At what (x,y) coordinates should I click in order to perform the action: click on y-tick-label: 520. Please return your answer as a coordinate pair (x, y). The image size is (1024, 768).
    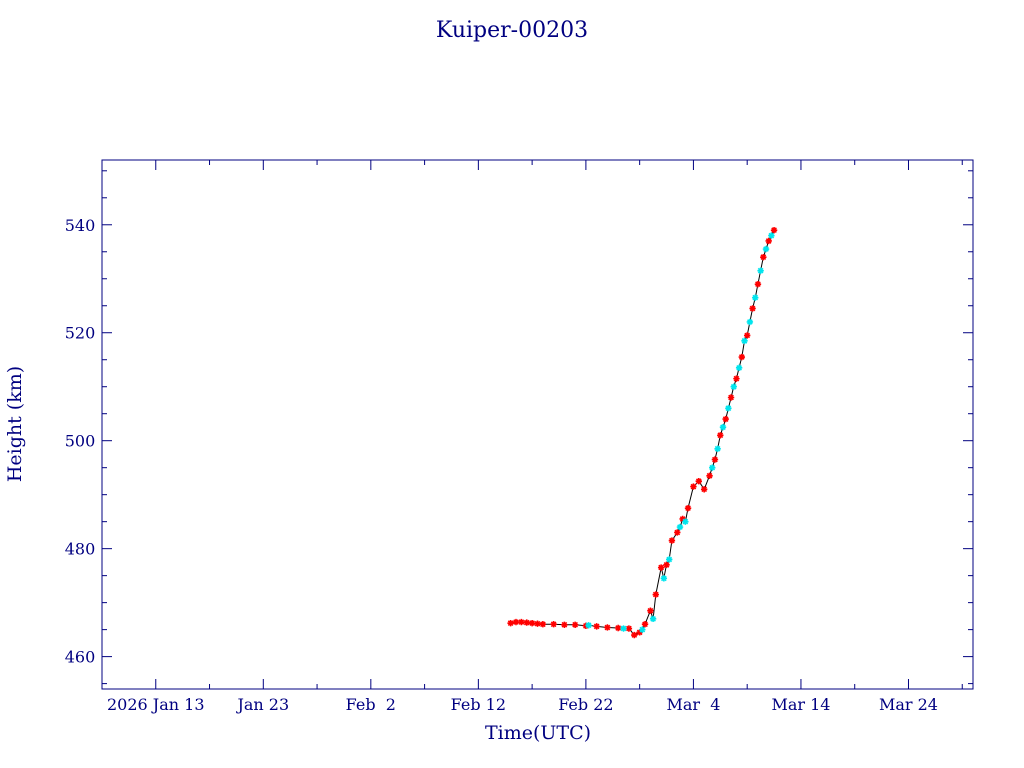
    Looking at the image, I should click on (80, 333).